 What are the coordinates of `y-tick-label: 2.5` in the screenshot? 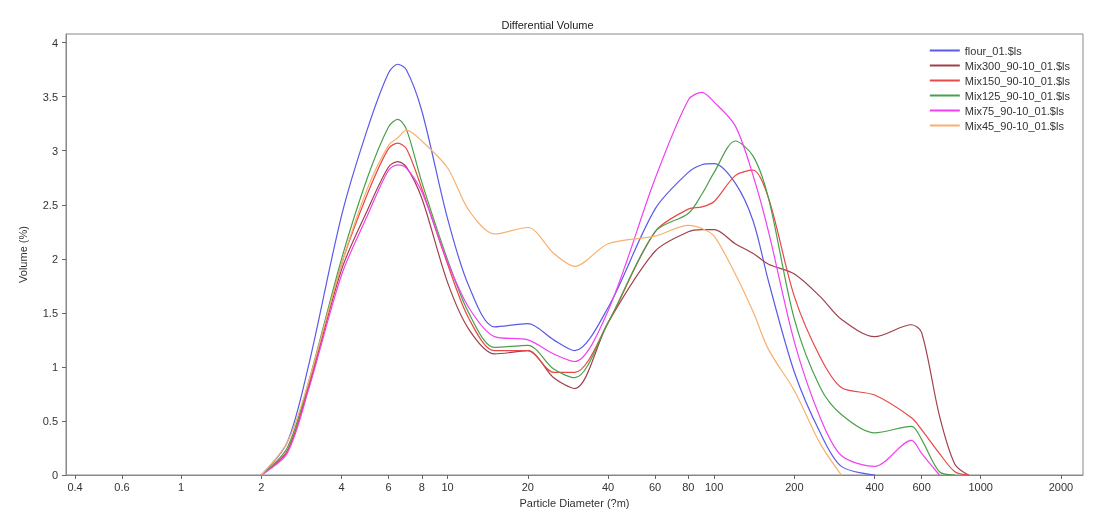 It's located at (50, 204).